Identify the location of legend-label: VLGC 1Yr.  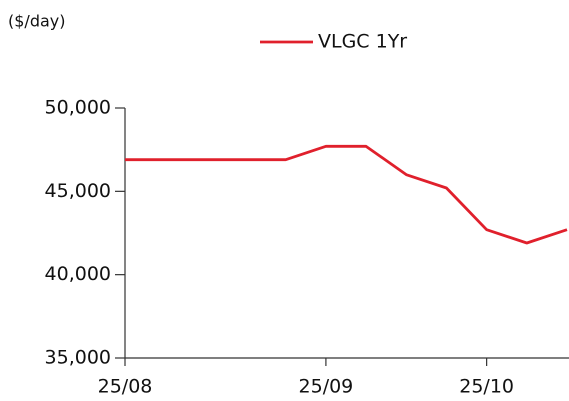
(362, 42).